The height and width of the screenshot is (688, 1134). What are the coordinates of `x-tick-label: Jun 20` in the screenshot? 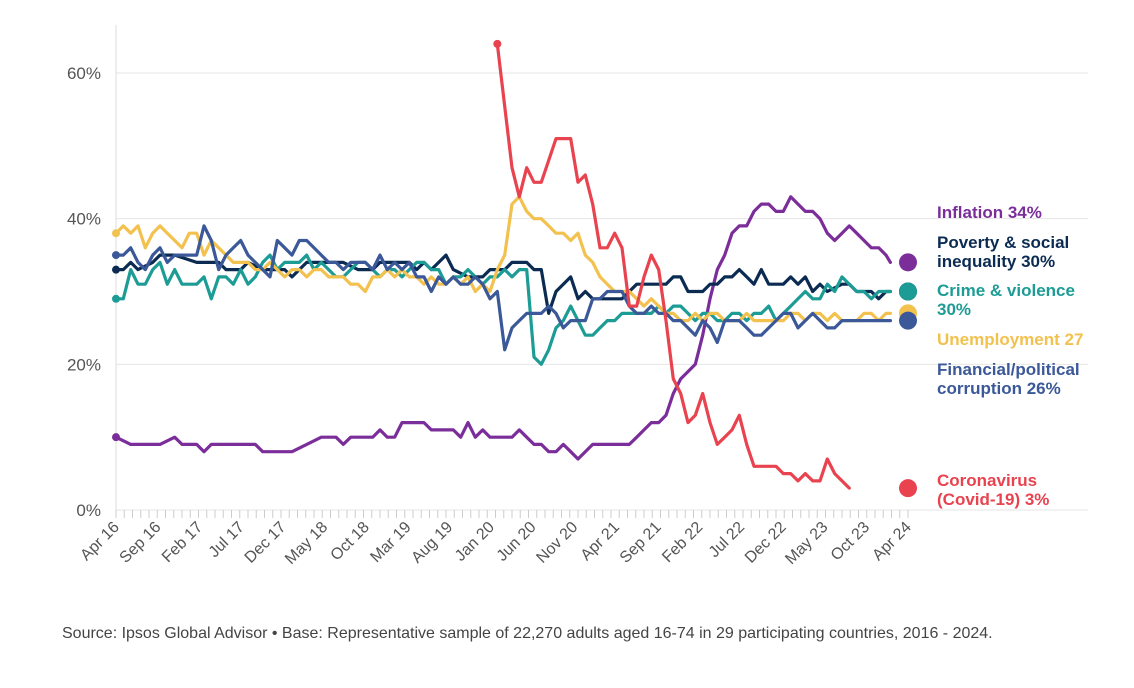 It's located at (517, 542).